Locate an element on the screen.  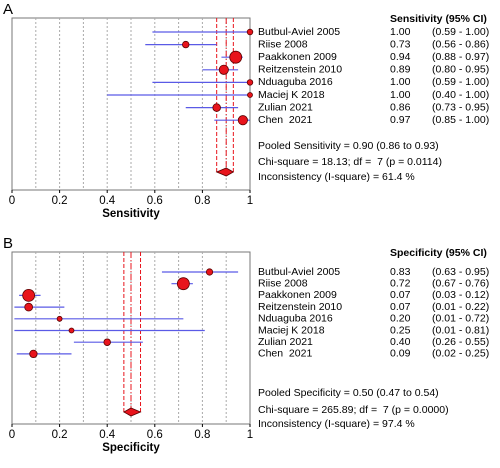
interval-label: (0.26 - 0.55) is located at coordinates (460, 342).